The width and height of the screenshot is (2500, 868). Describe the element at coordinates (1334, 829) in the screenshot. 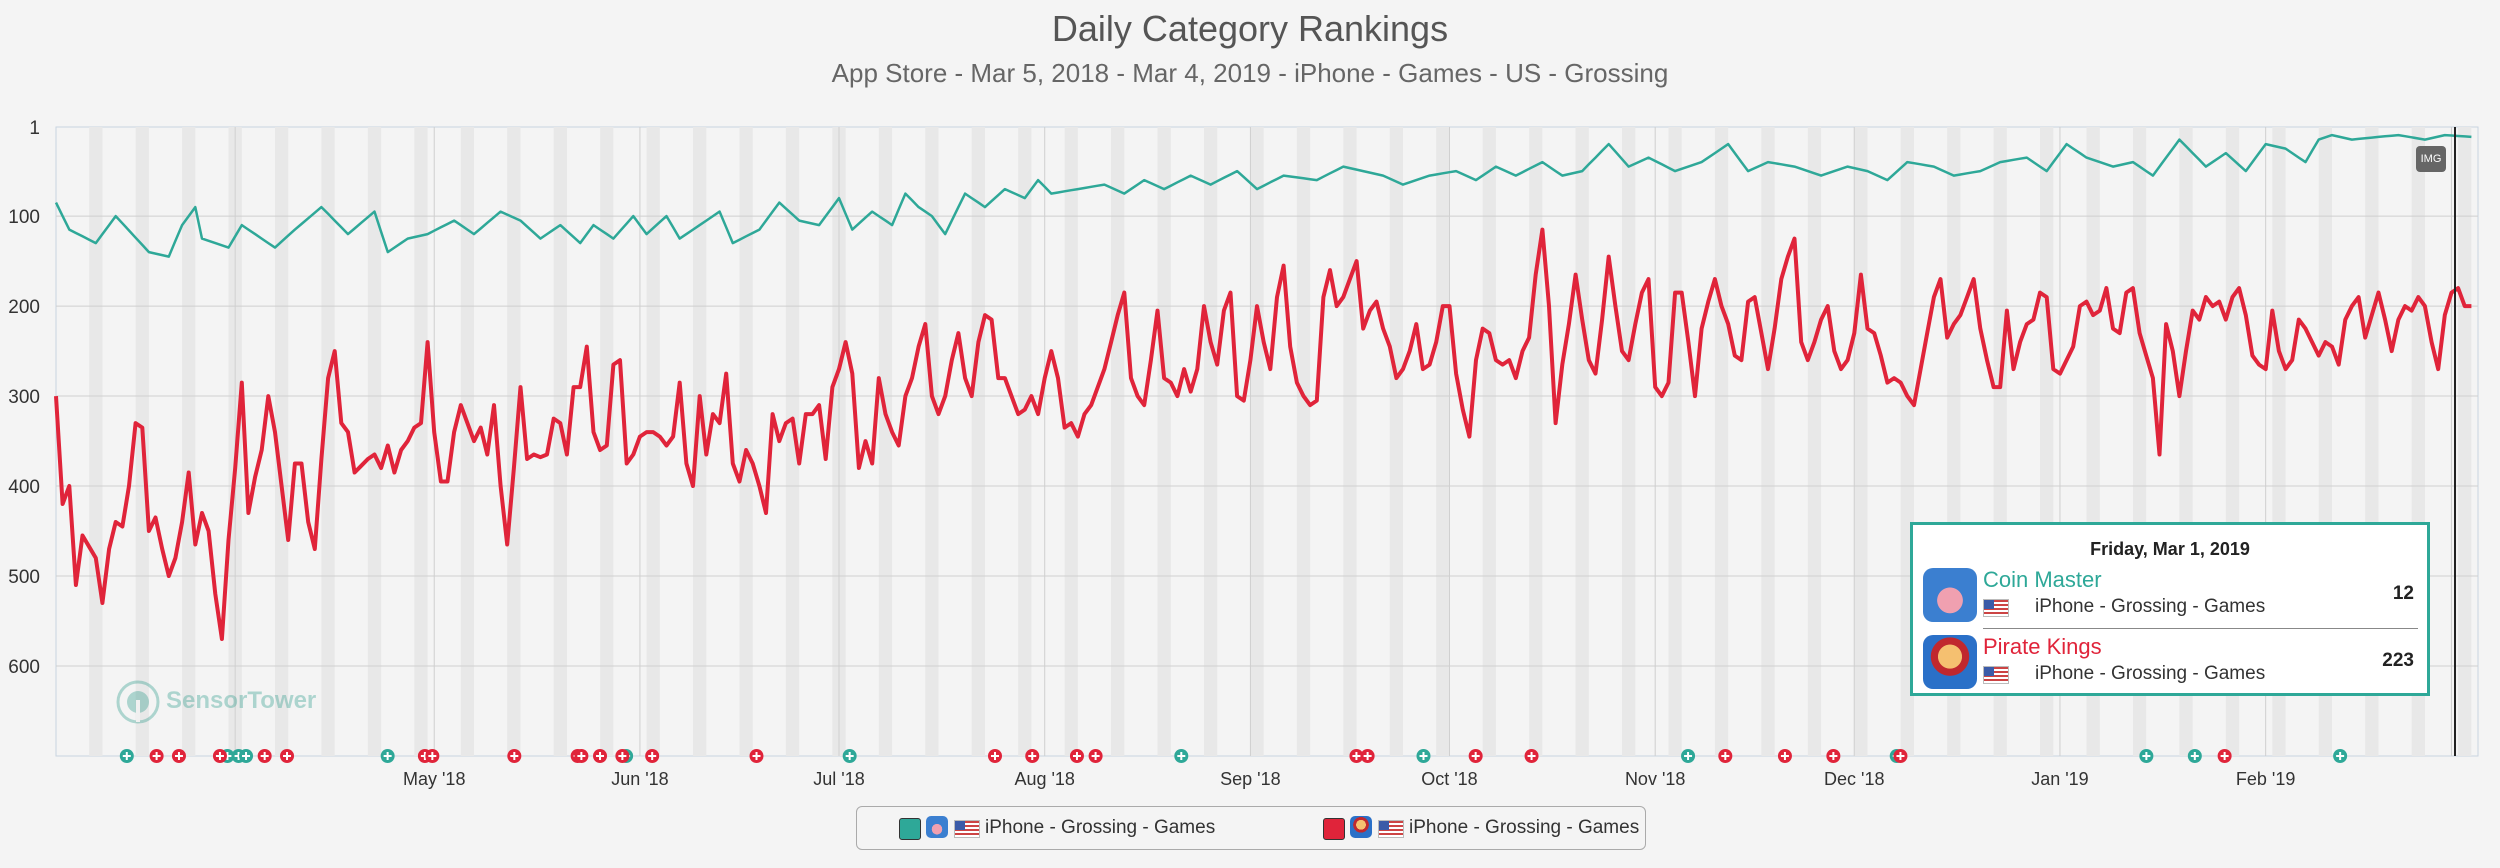

I see `legend-color-swatch` at that location.